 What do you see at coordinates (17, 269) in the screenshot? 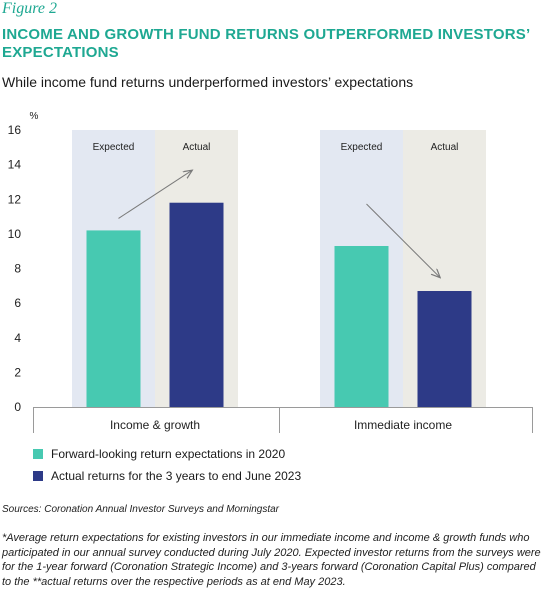
I see `y-tick-label: 8` at bounding box center [17, 269].